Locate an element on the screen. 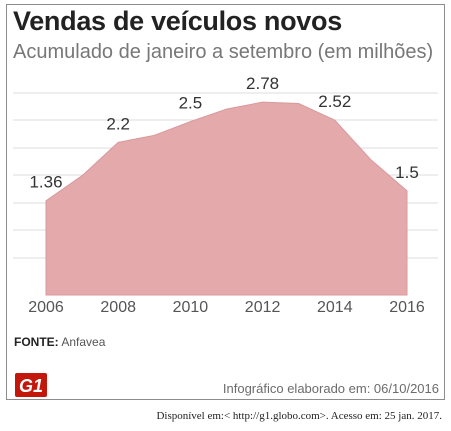 Image resolution: width=451 pixels, height=431 pixels. source-label: FONTE: is located at coordinates (36, 342).